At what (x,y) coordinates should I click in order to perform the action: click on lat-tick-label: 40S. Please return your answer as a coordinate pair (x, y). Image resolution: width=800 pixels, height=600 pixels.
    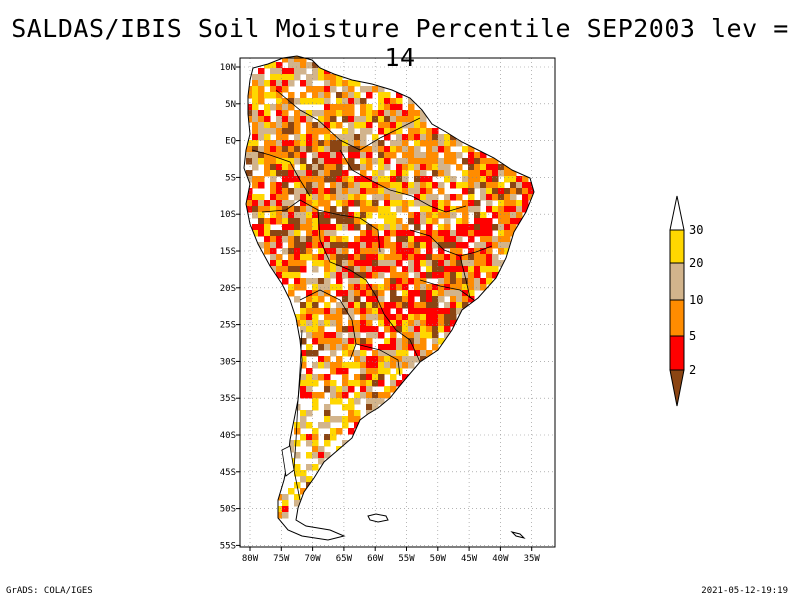
    Looking at the image, I should click on (228, 436).